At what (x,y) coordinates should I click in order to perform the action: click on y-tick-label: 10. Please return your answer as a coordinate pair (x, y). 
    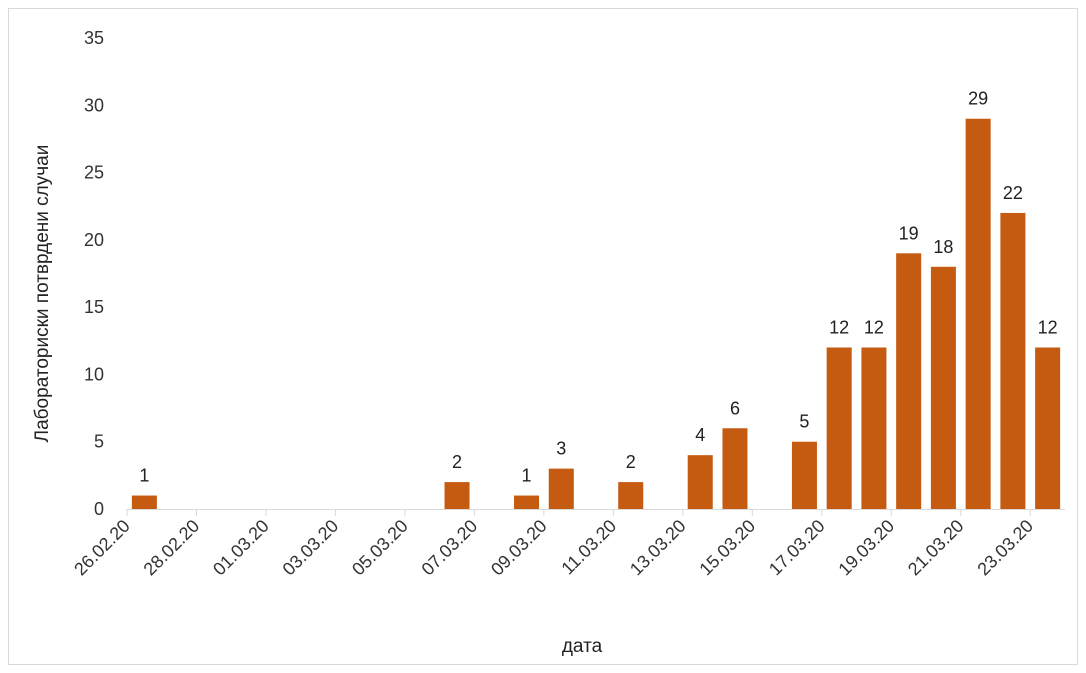
    Looking at the image, I should click on (94, 374).